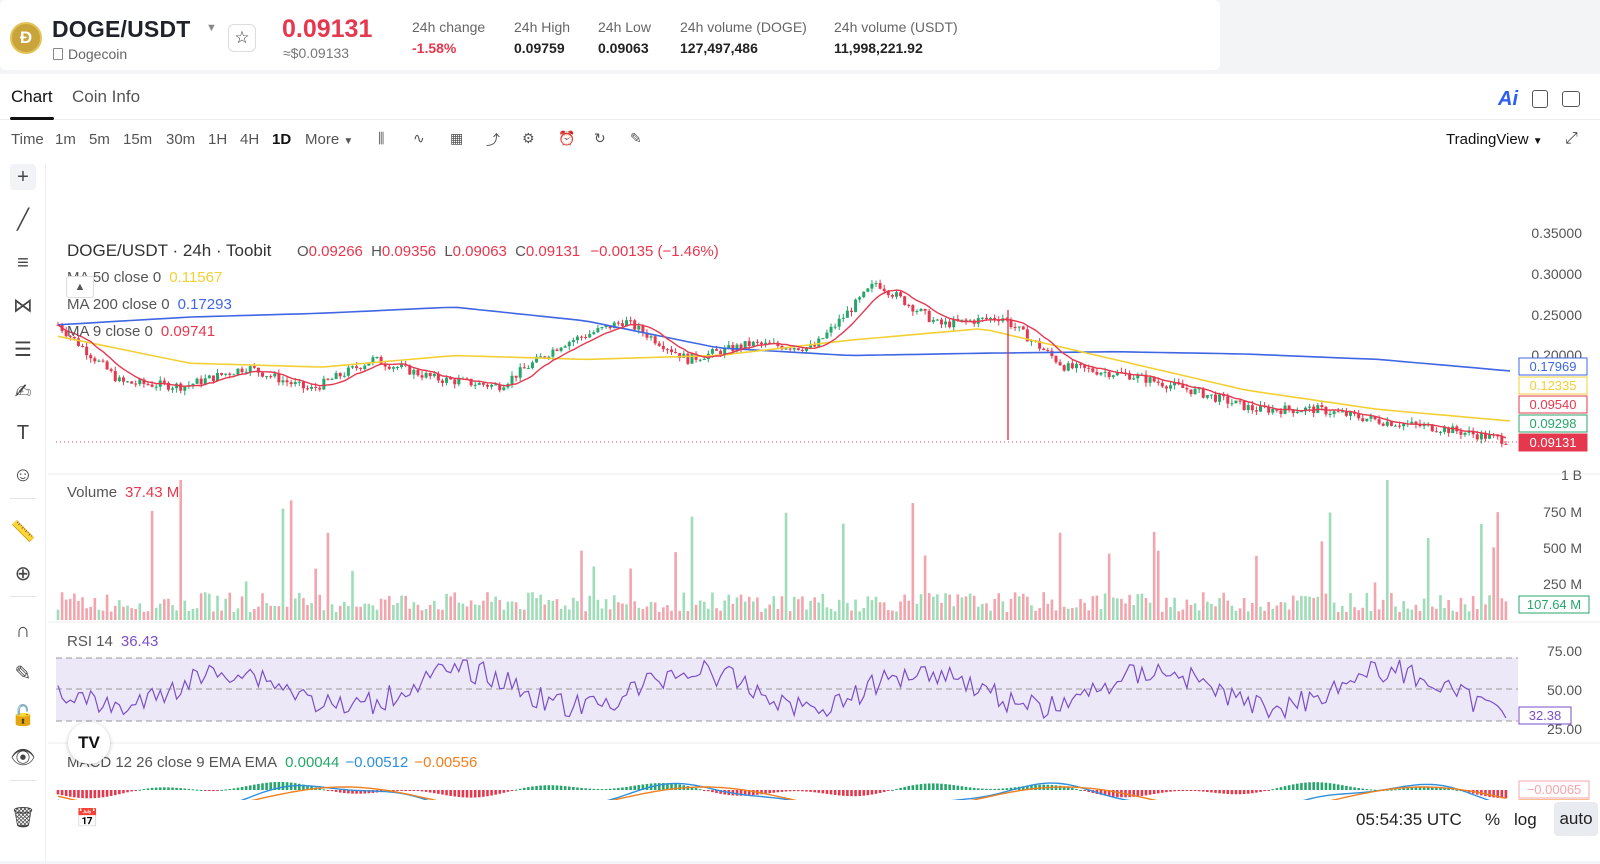 The width and height of the screenshot is (1600, 864). I want to click on brush-icon: ✍, so click(23, 391).